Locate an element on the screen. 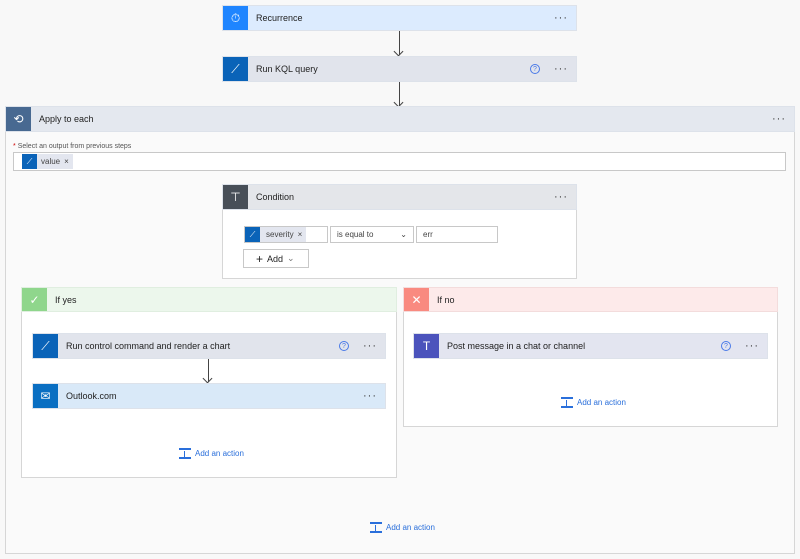 The width and height of the screenshot is (800, 559). branch-title: If yes is located at coordinates (66, 299).